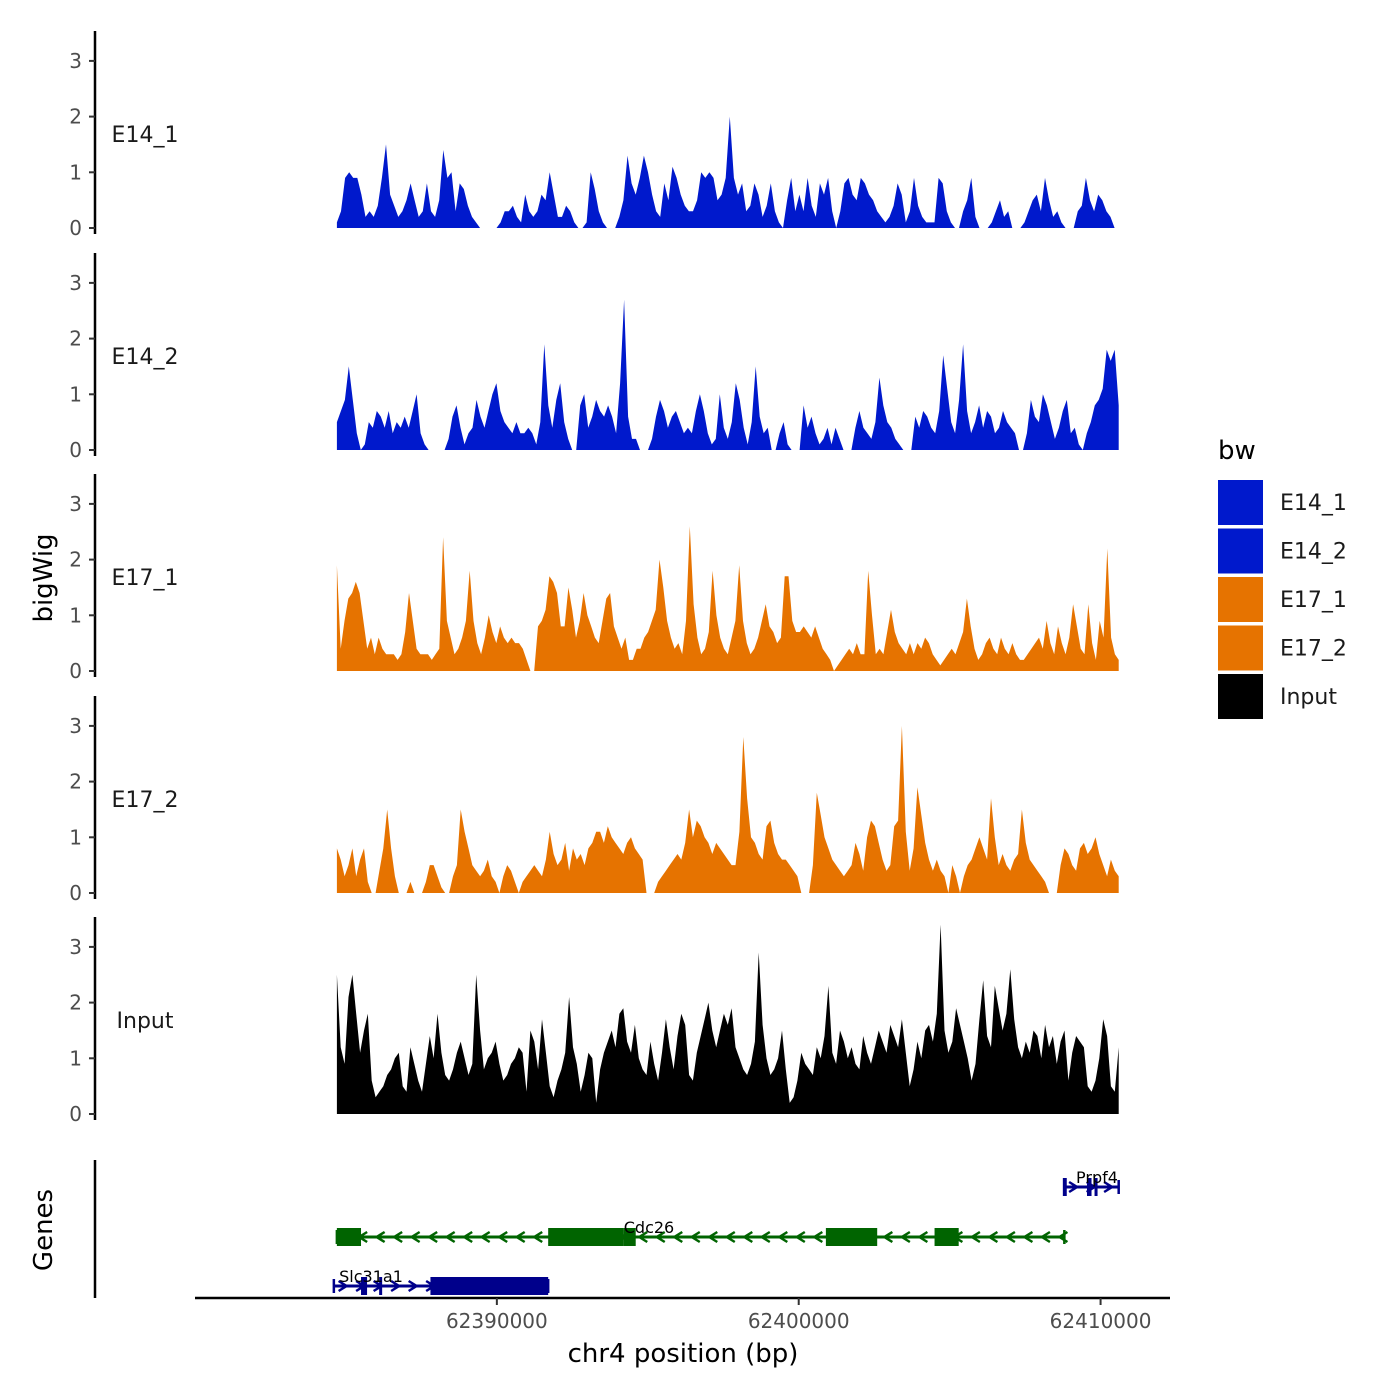 Image resolution: width=1400 pixels, height=1400 pixels. I want to click on x-tick-label: 62410000, so click(1101, 1321).